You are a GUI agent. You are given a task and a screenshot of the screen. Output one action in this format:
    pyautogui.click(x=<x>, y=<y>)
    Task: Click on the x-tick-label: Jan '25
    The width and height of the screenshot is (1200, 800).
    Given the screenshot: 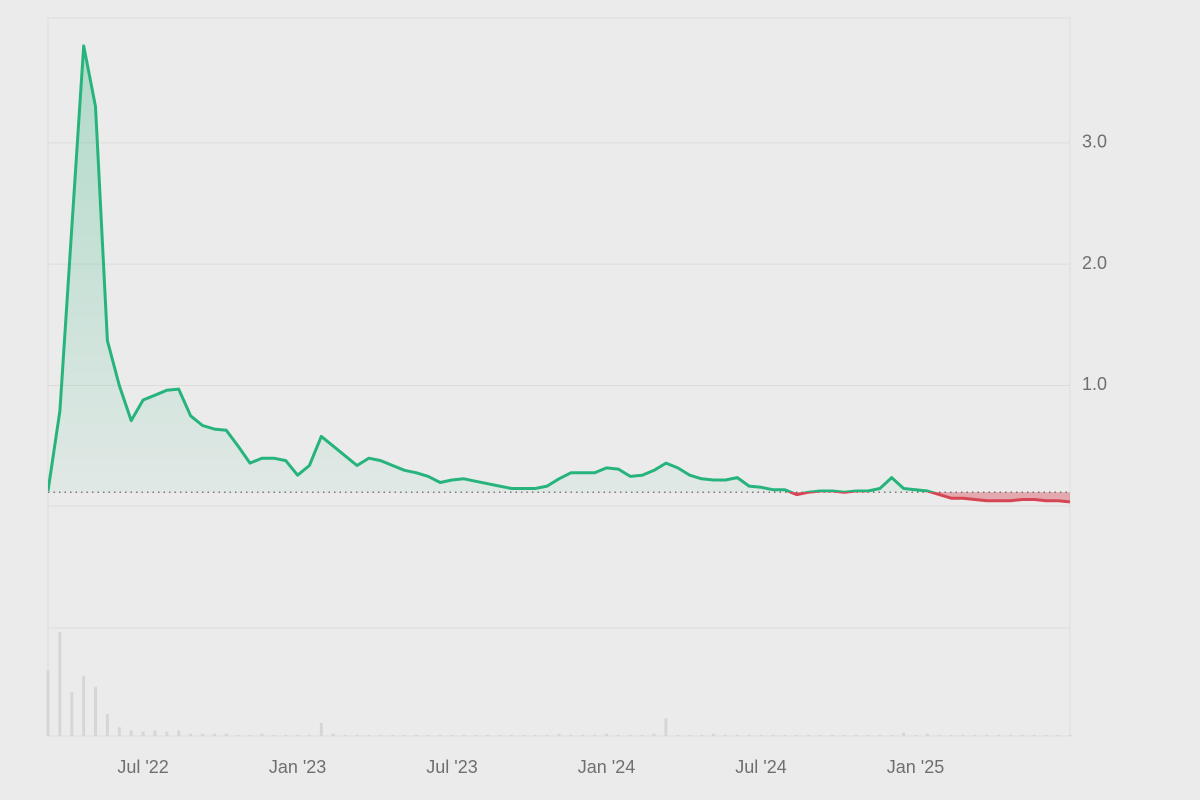 What is the action you would take?
    pyautogui.click(x=915, y=767)
    